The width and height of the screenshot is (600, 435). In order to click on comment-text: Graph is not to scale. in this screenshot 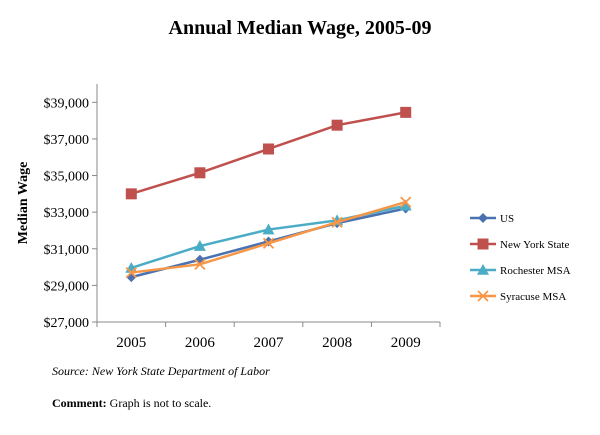, I will do `click(160, 403)`.